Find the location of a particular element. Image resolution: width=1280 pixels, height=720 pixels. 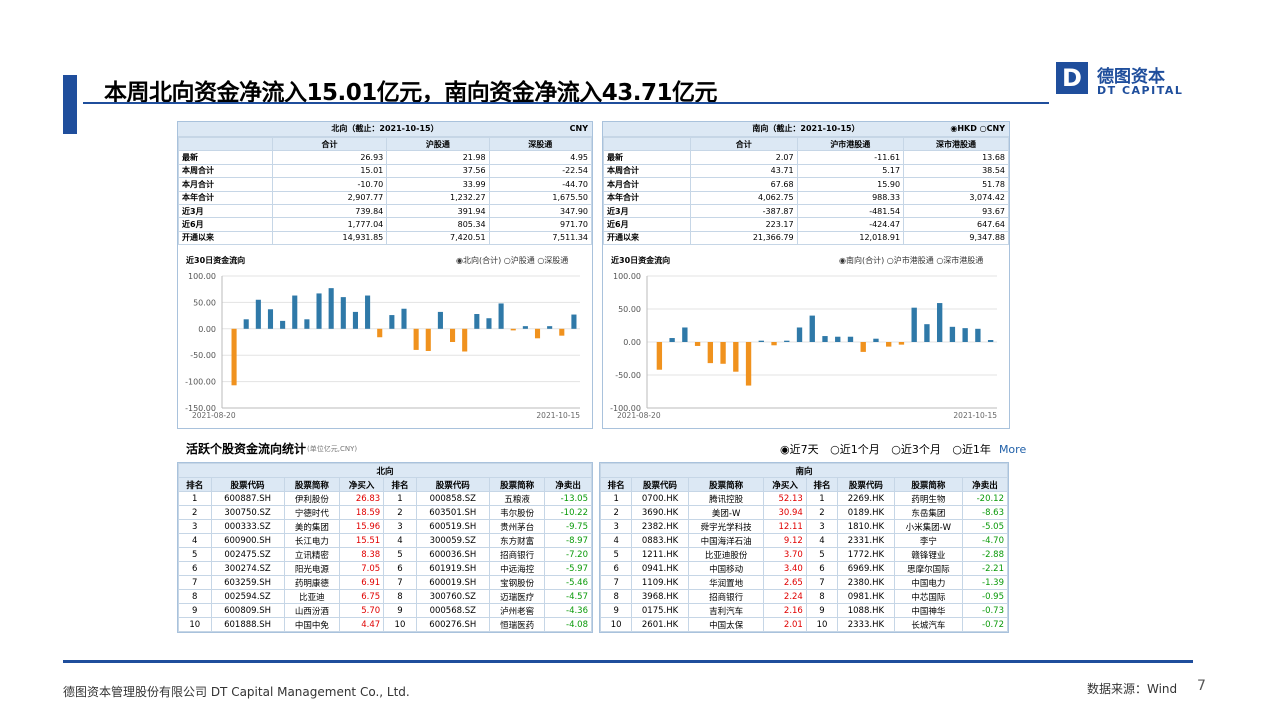

cell-value: 38.54 is located at coordinates (956, 171).